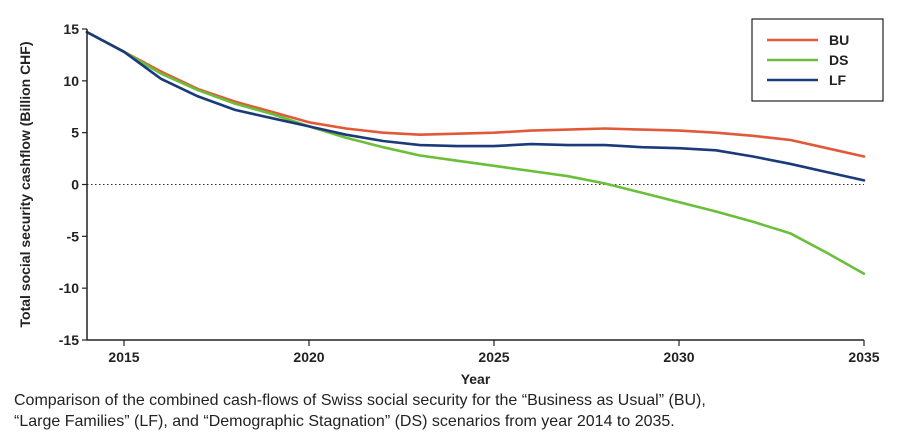 The width and height of the screenshot is (900, 447). I want to click on legend: BU DS LF, so click(817, 60).